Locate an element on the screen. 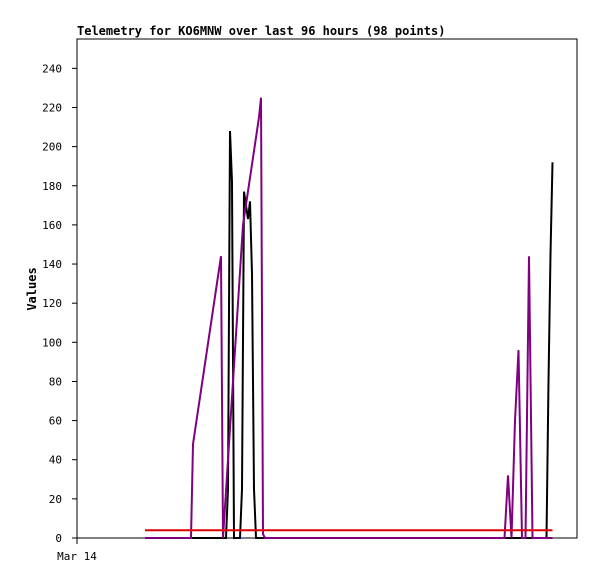  y-tick-label: 40 is located at coordinates (55, 460).